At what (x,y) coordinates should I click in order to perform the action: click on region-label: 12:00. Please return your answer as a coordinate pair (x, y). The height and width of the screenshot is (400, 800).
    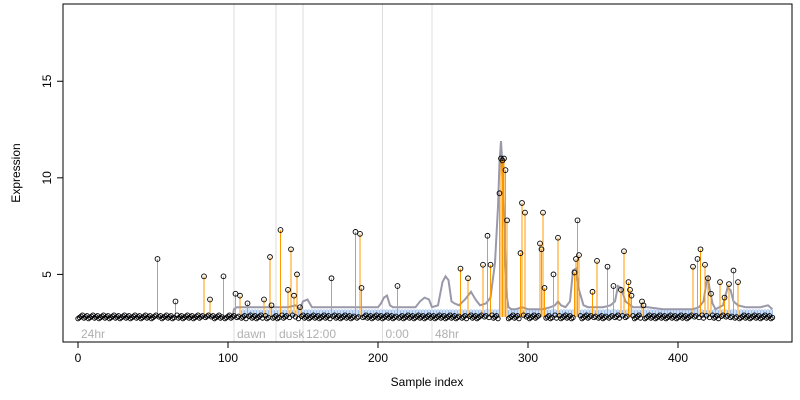
    Looking at the image, I should click on (321, 334).